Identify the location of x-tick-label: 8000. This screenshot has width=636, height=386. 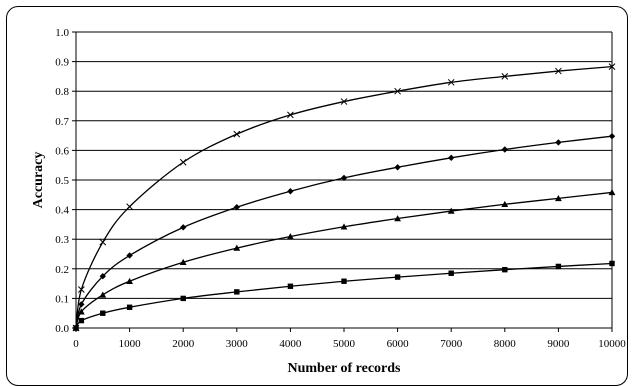
(505, 344).